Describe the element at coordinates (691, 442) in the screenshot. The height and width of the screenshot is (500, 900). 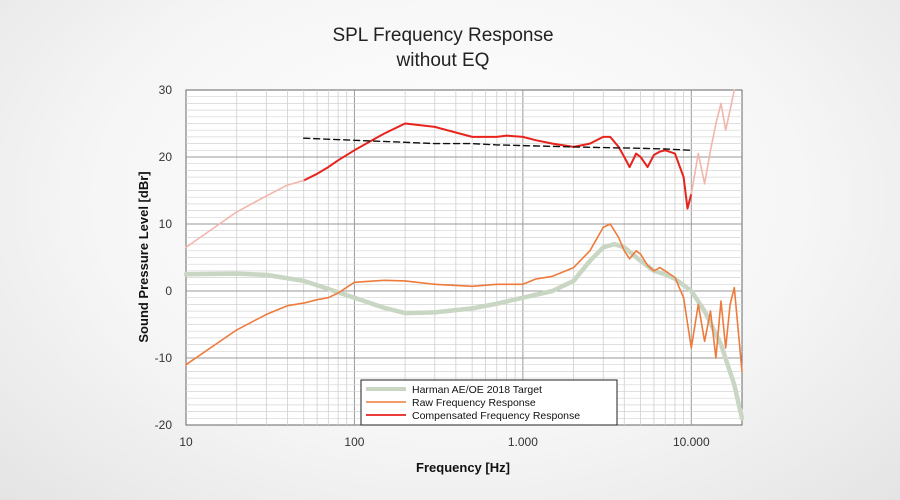
I see `x-tick-label: 10.000` at that location.